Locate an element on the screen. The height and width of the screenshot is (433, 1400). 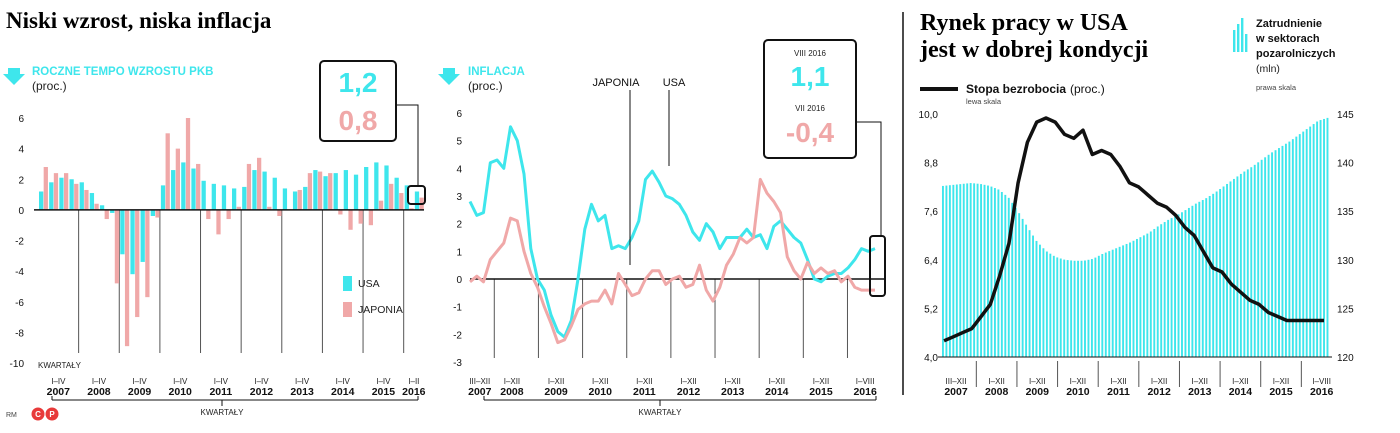
inflation-axis-caption: KWARTAŁY is located at coordinates (661, 412).